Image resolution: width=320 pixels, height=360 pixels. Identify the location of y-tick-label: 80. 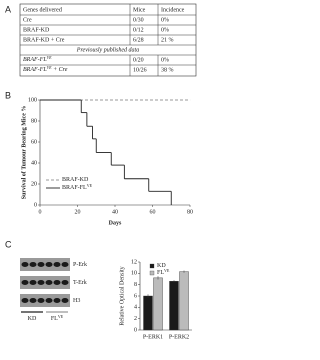
(34, 121).